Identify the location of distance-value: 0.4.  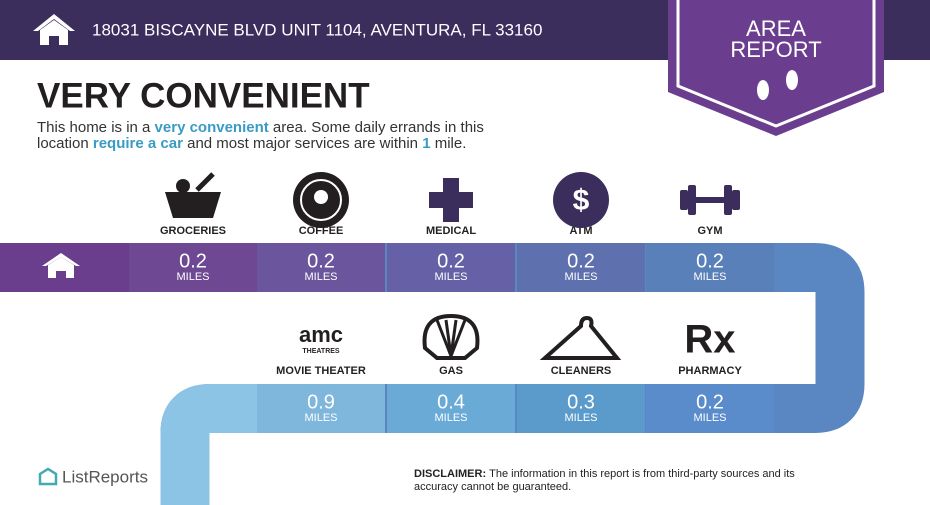
(451, 402).